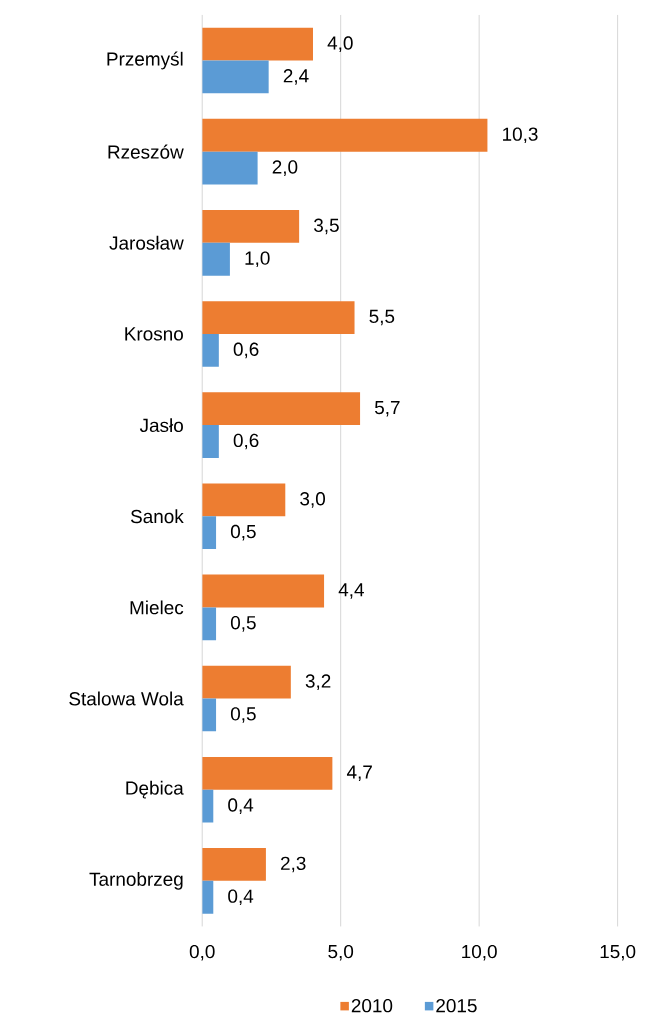 The height and width of the screenshot is (1019, 646). Describe the element at coordinates (327, 226) in the screenshot. I see `data-label: 3,5` at that location.